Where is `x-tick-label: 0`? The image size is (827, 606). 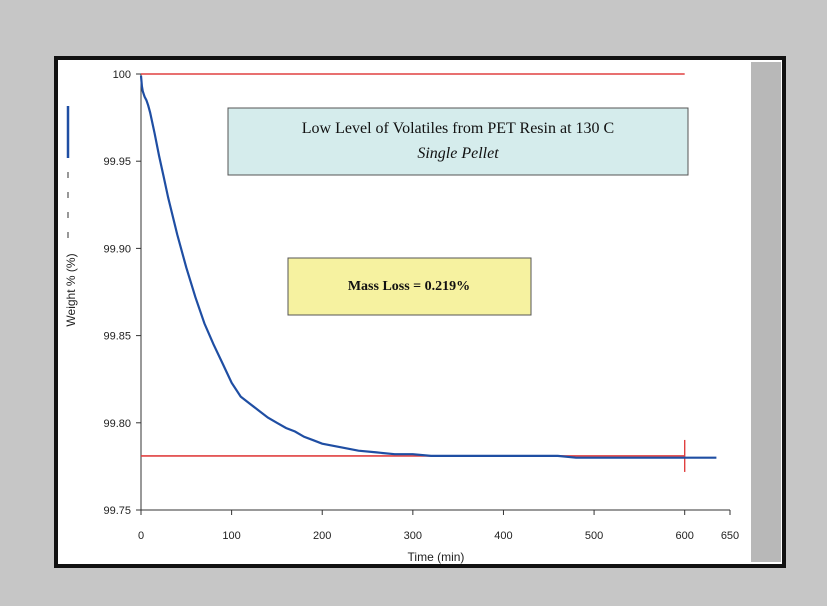
x-tick-label: 0 is located at coordinates (141, 536).